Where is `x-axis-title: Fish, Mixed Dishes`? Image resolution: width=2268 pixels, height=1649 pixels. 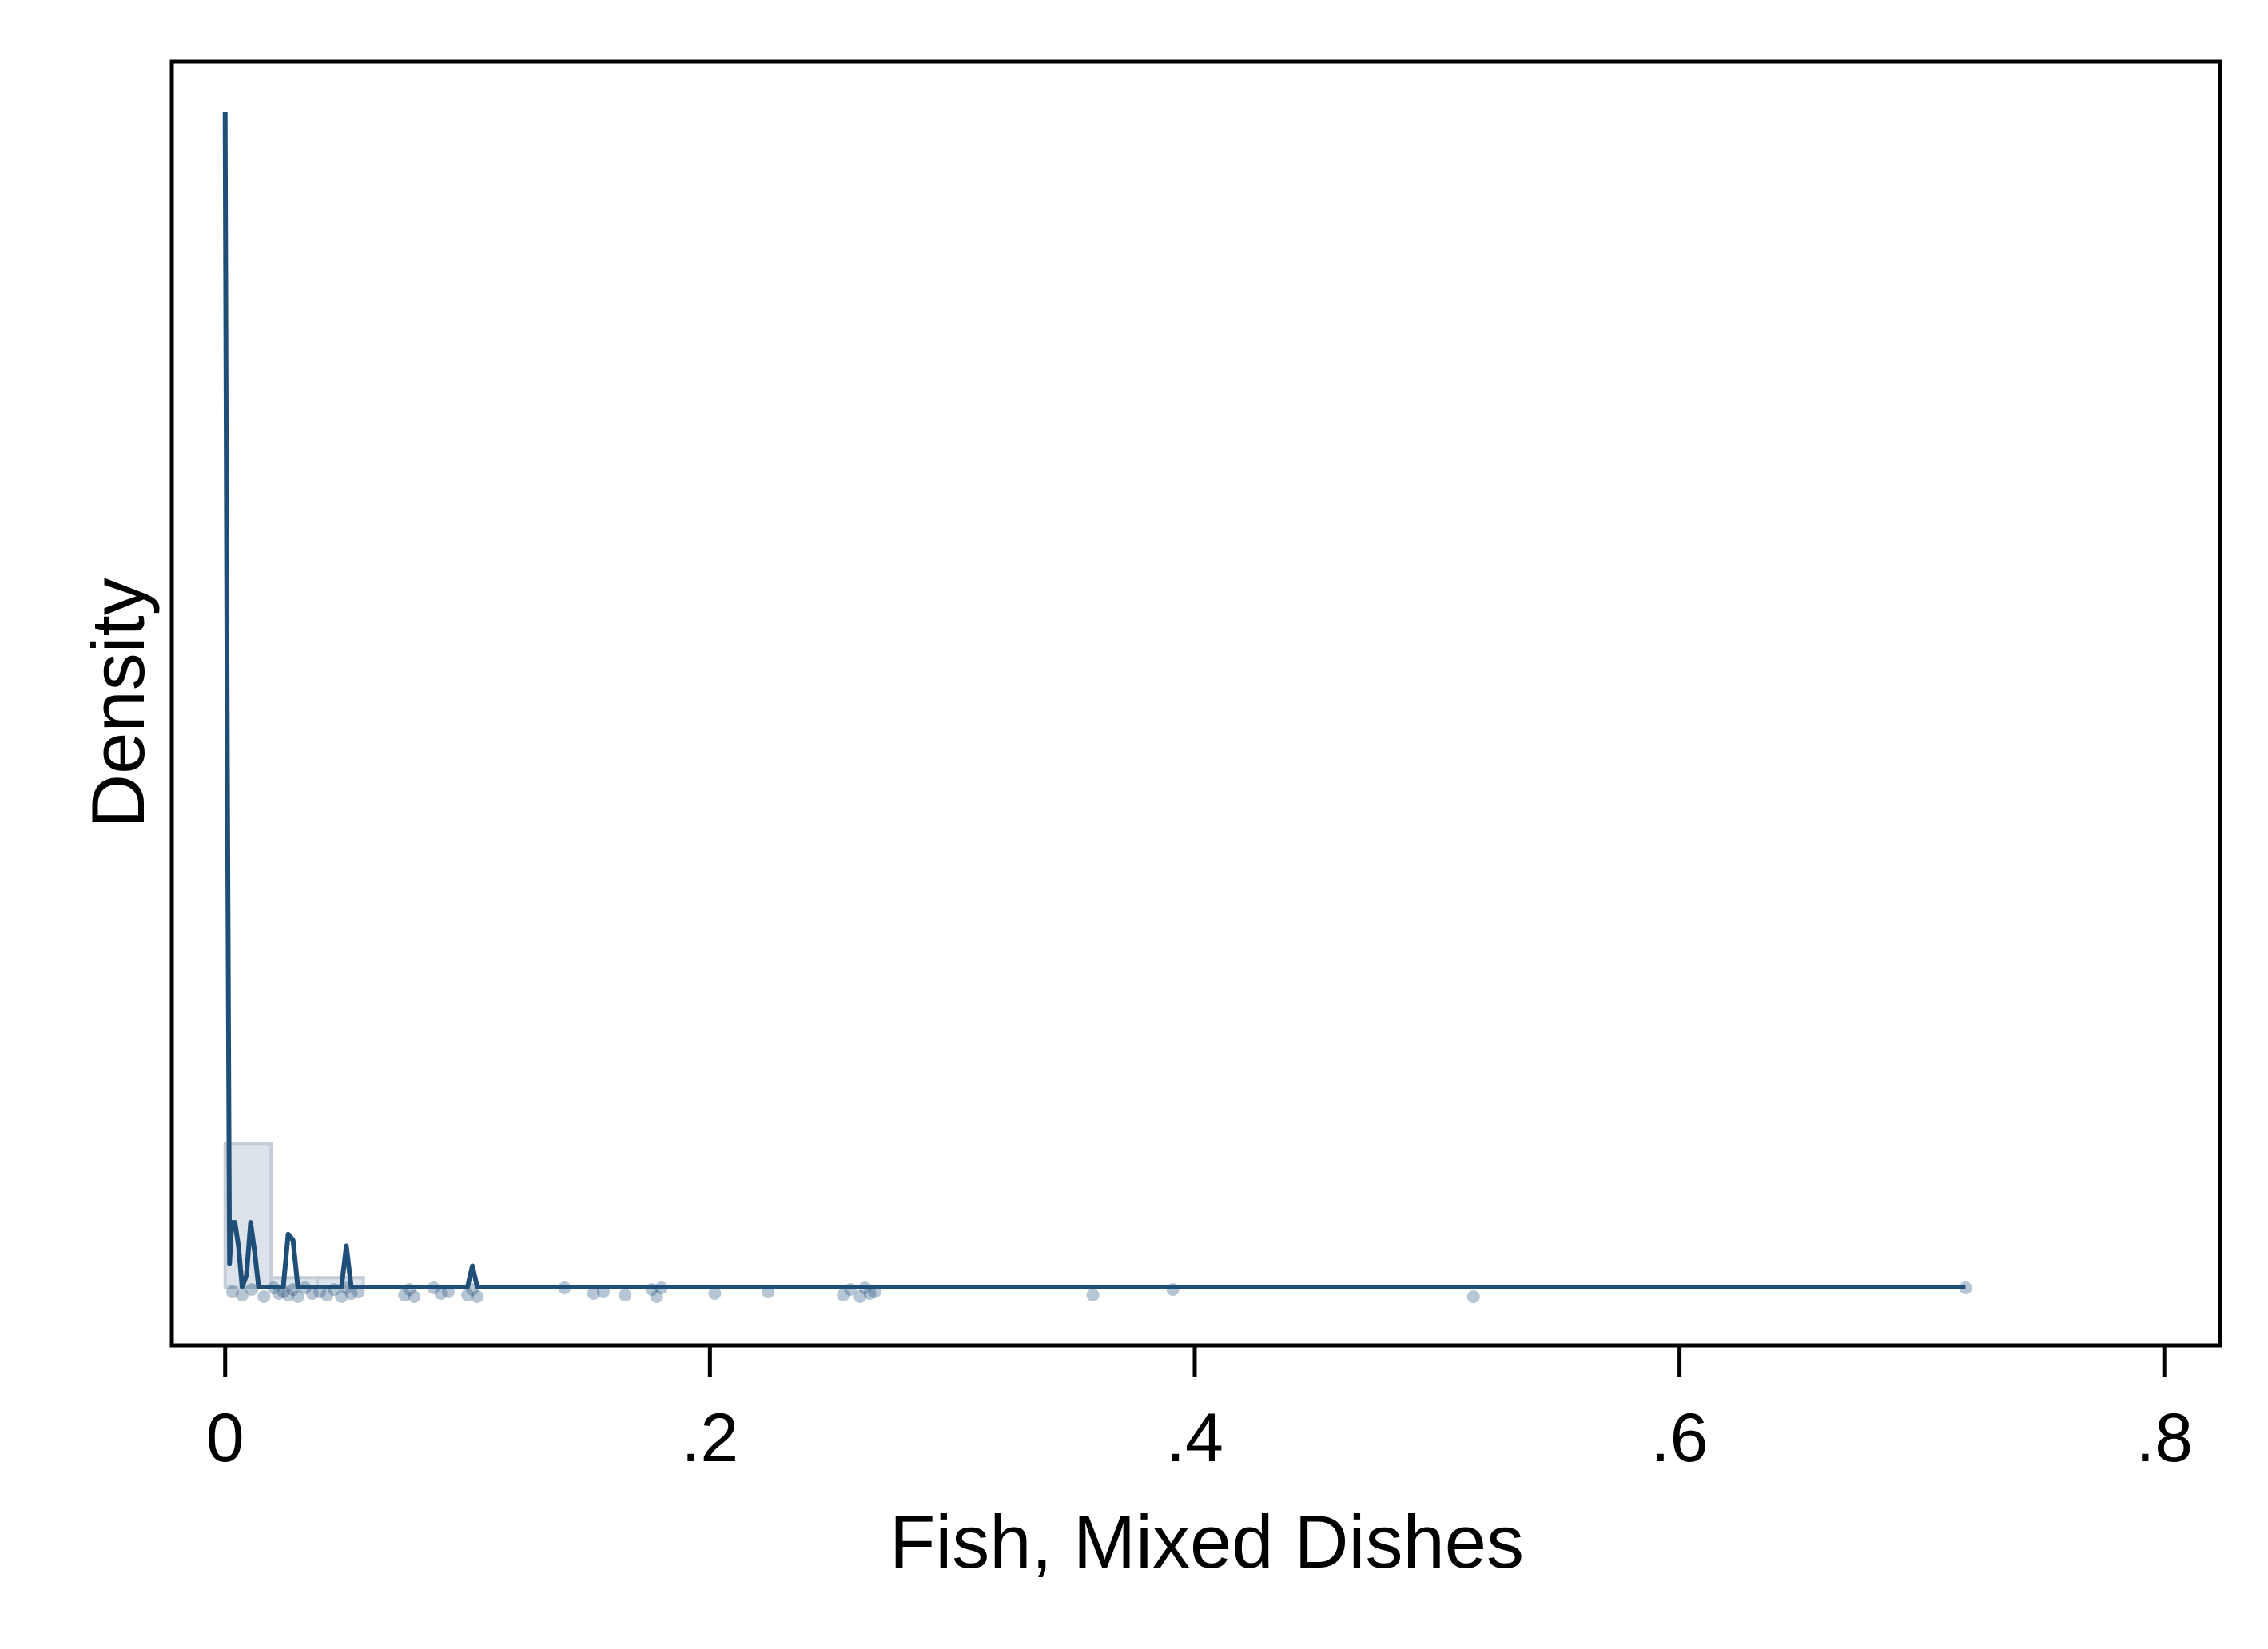
x-axis-title: Fish, Mixed Dishes is located at coordinates (1206, 1541).